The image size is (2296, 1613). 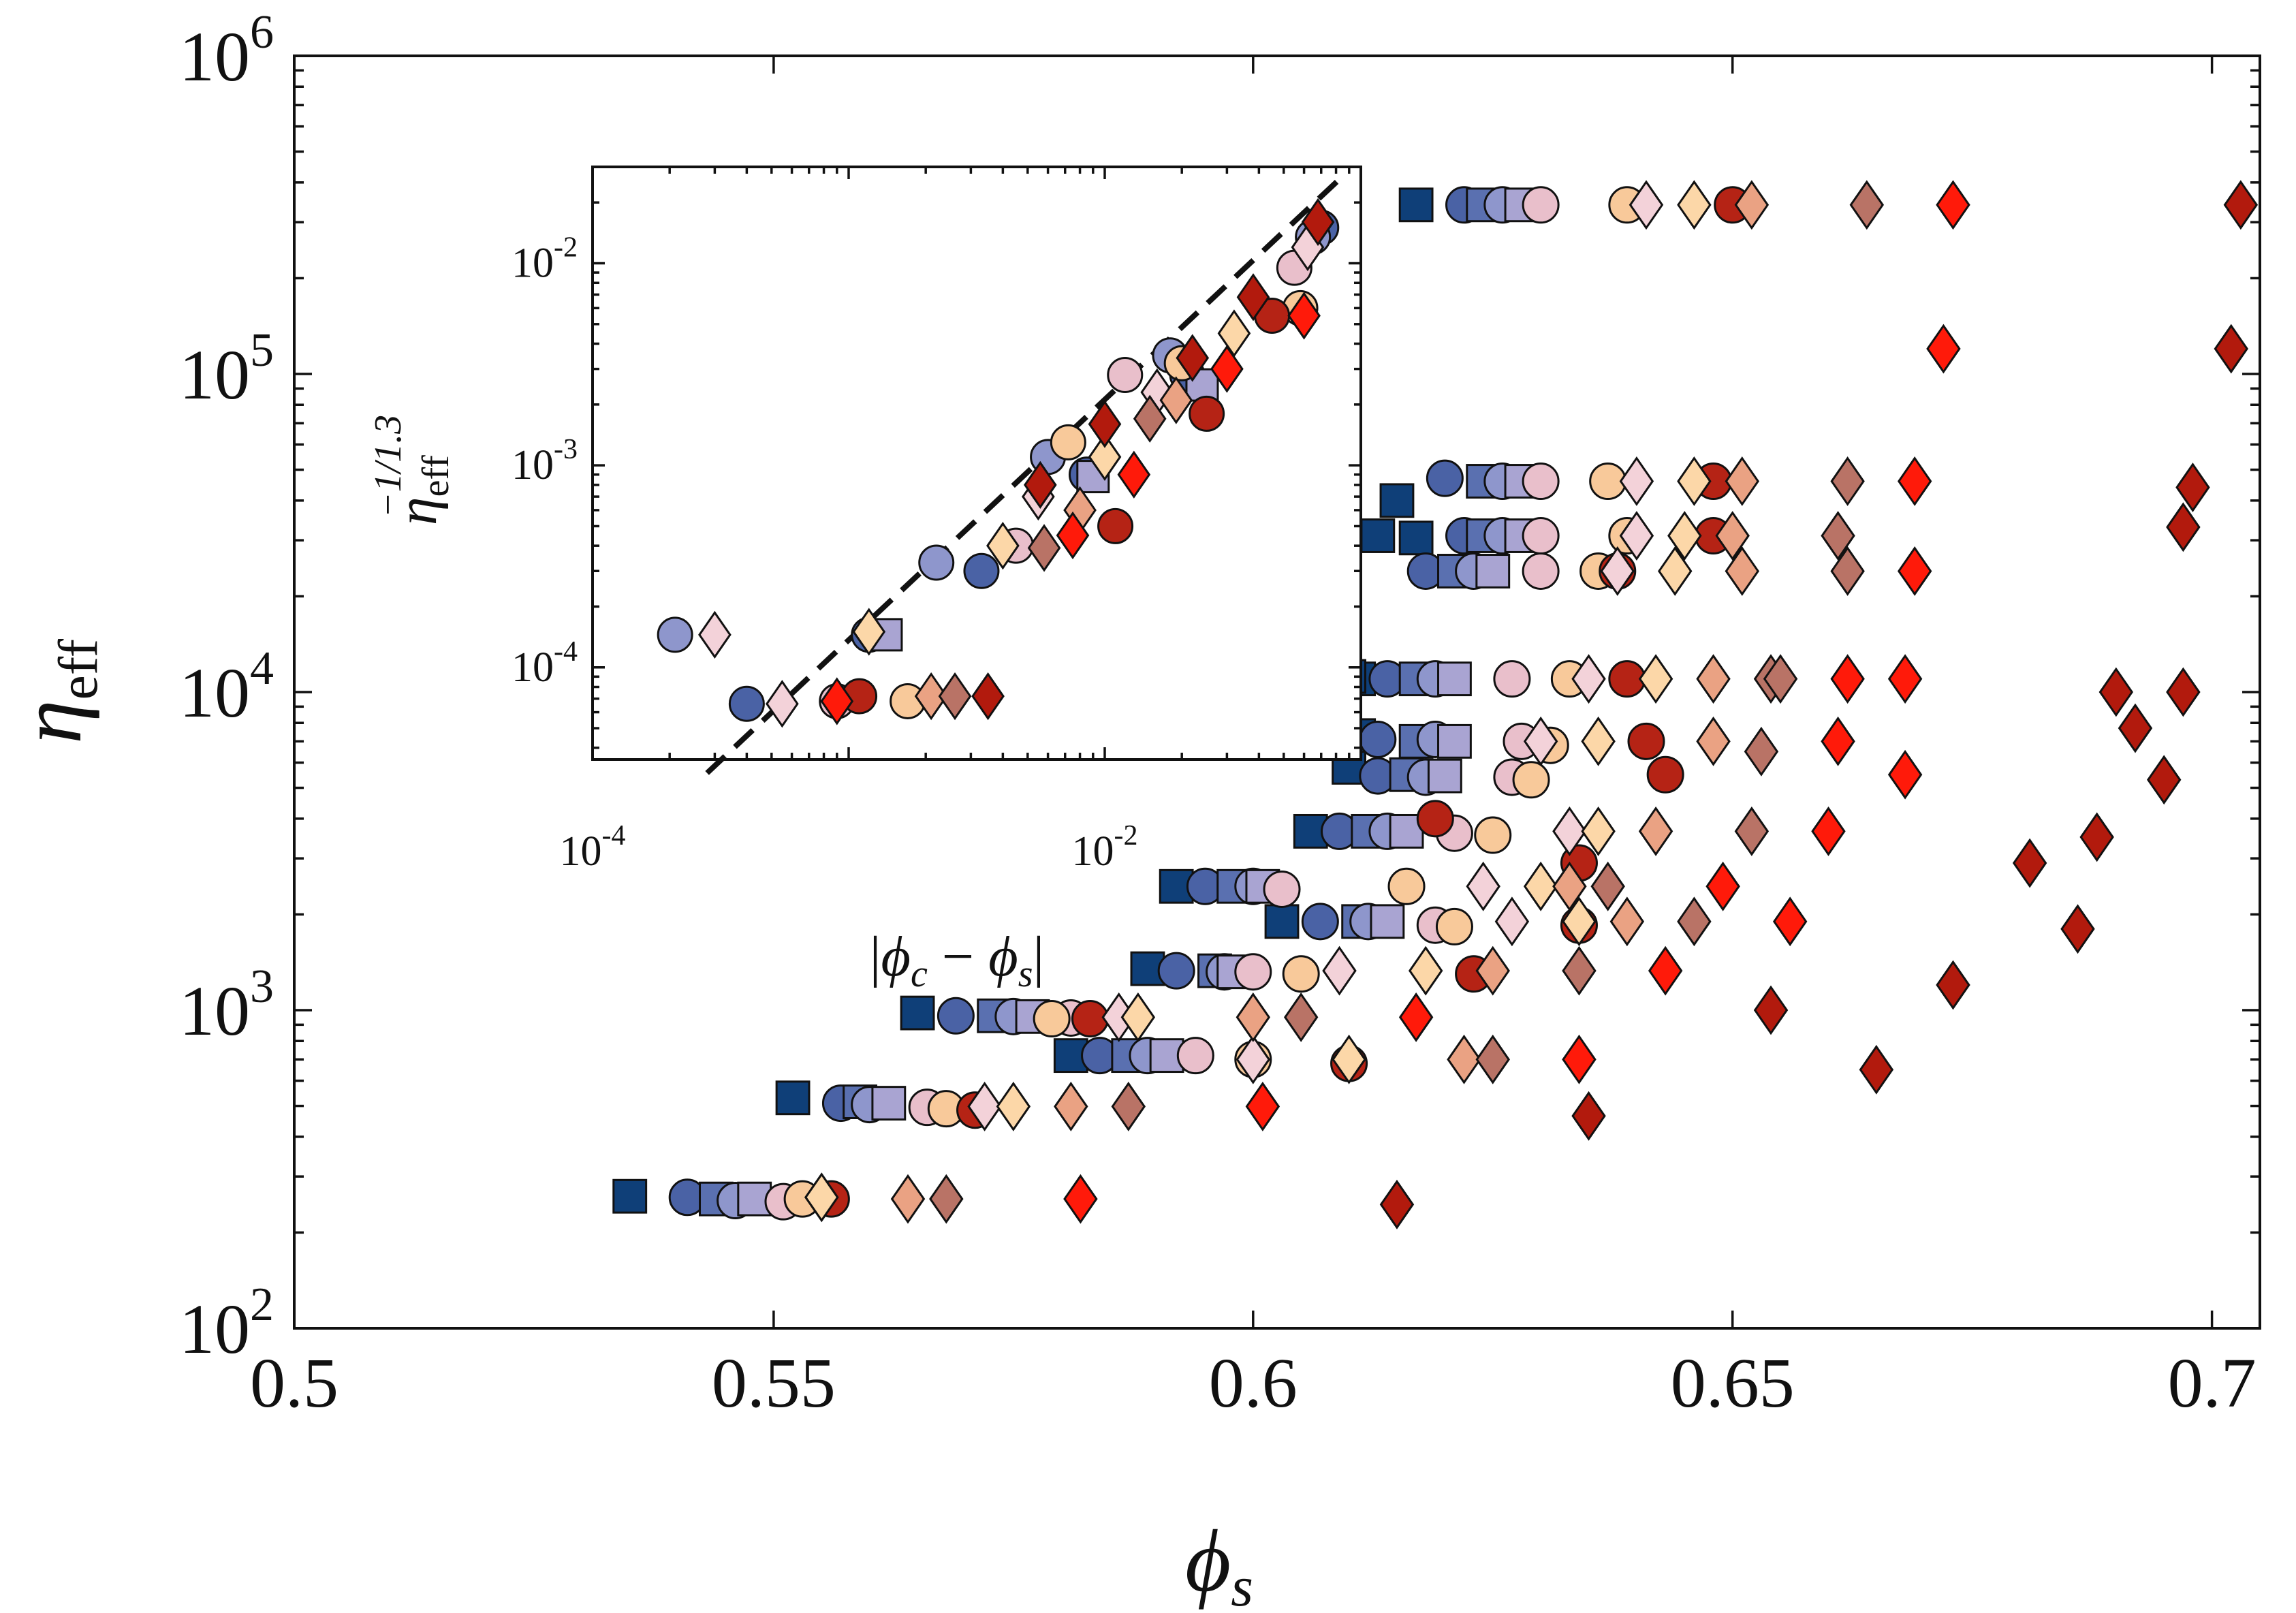 What do you see at coordinates (1219, 1562) in the screenshot?
I see `main-x-axis-title: ϕs` at bounding box center [1219, 1562].